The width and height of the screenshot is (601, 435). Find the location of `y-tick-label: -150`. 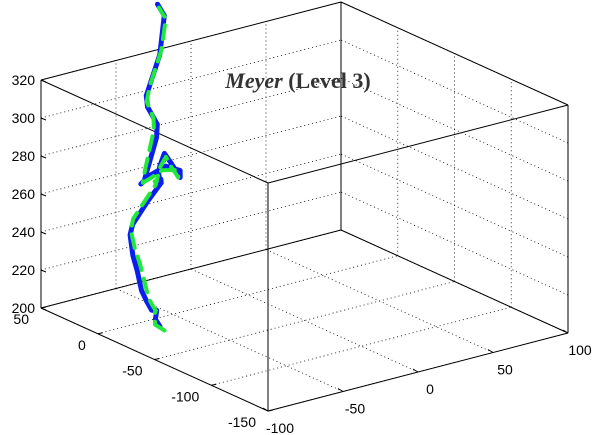

y-tick-label: -150 is located at coordinates (242, 422).